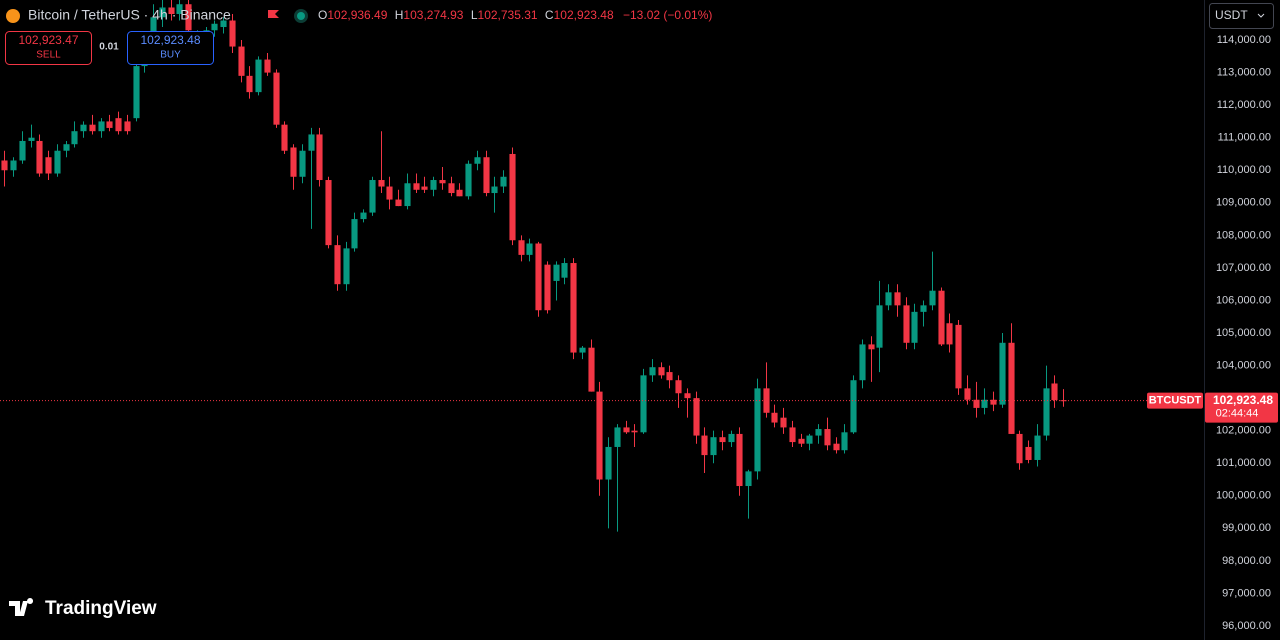 This screenshot has width=1280, height=640. What do you see at coordinates (129, 15) in the screenshot?
I see `symbol-title: Bitcoin / TetherUS · 4h · Binance` at bounding box center [129, 15].